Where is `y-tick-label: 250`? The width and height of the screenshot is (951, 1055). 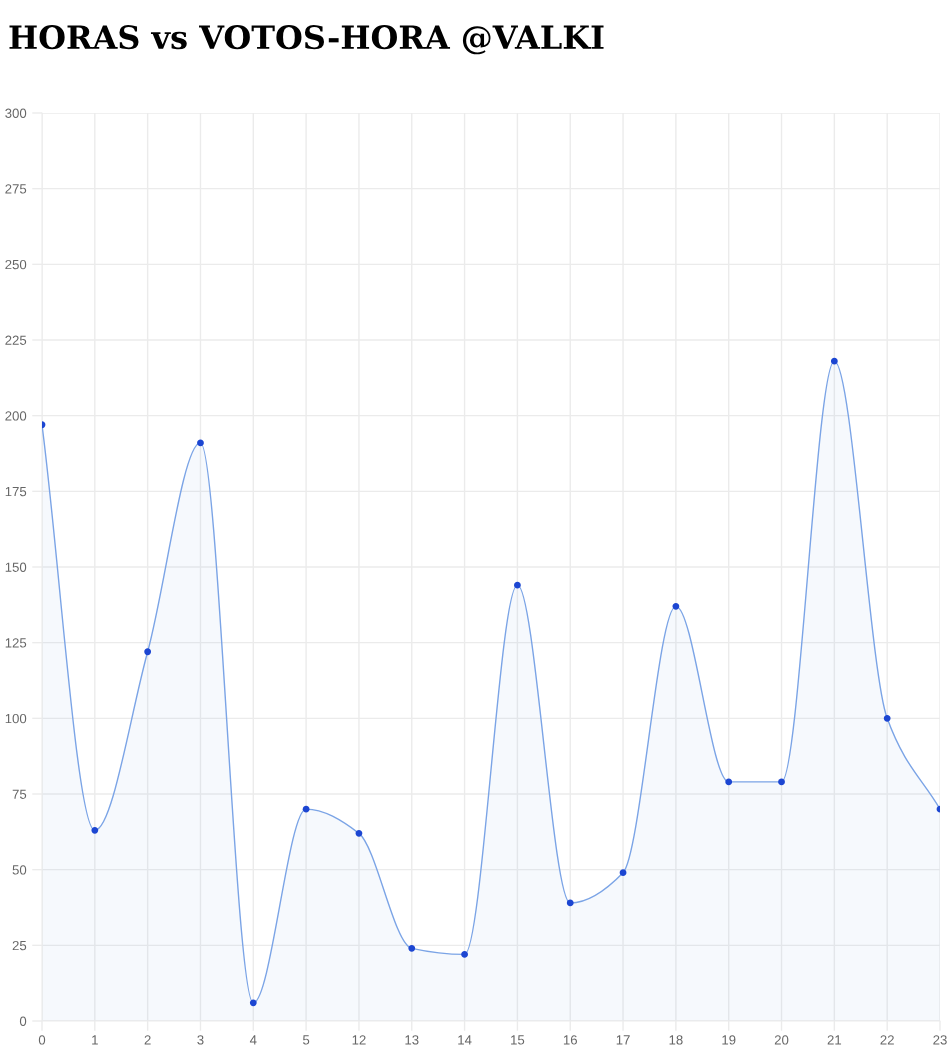 y-tick-label: 250 is located at coordinates (16, 264).